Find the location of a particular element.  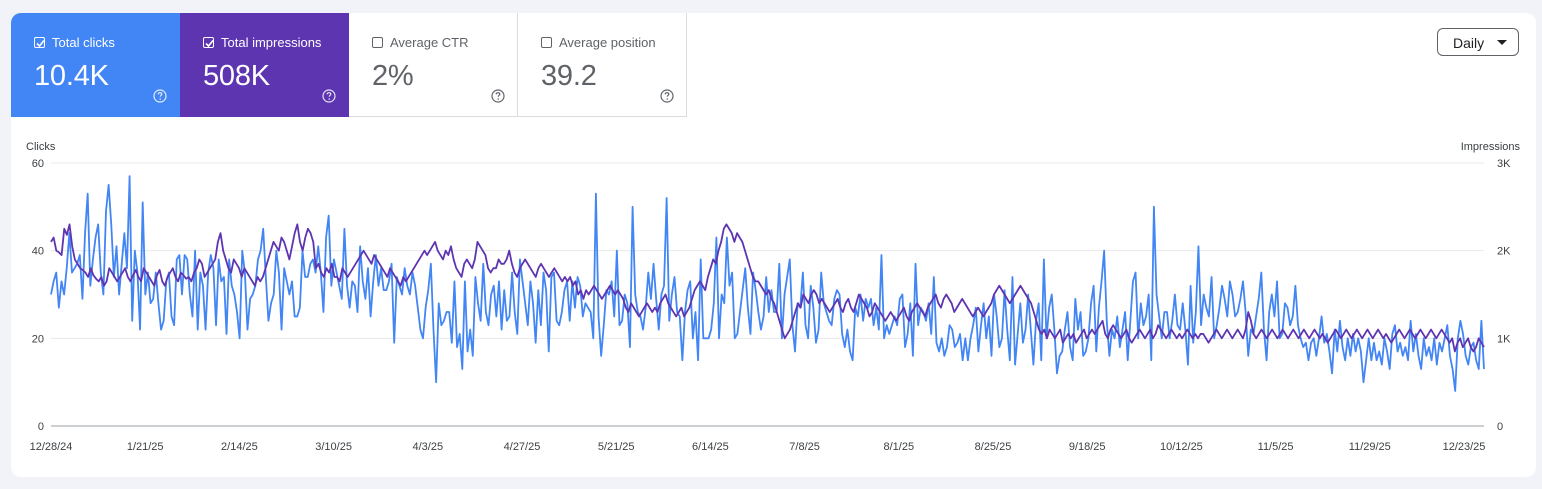

dropdown-label: Daily is located at coordinates (1469, 43).